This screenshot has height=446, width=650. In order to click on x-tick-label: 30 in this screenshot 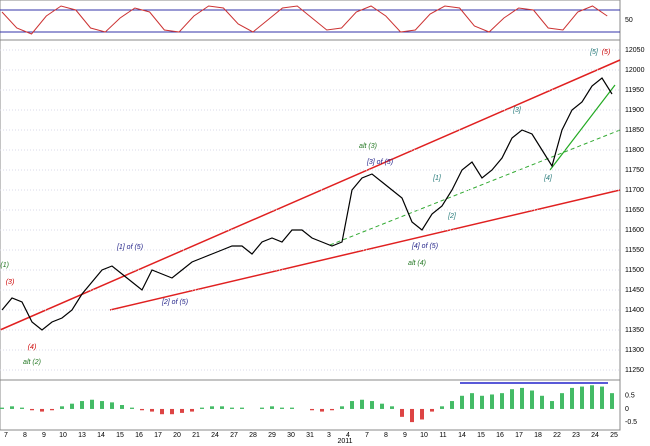, I will do `click(291, 435)`.